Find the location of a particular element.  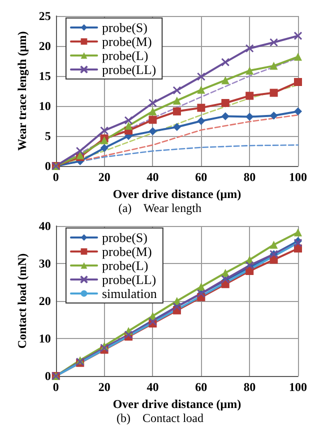

legend-label: simulation is located at coordinates (130, 293).